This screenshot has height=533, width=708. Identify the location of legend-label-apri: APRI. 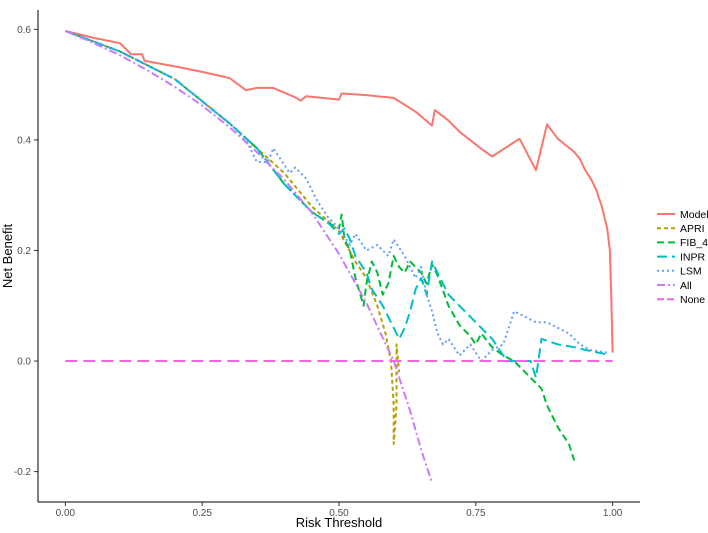
(692, 229).